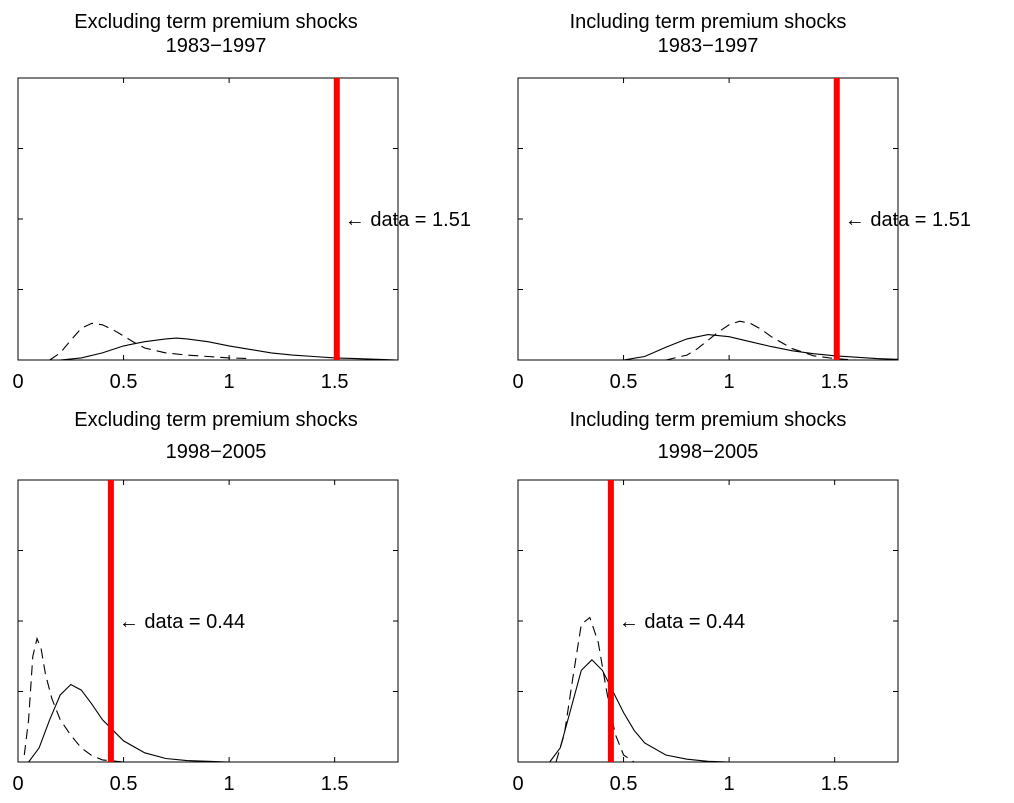  What do you see at coordinates (150, 341) in the screenshot?
I see `panel-1-series-dashed-line` at bounding box center [150, 341].